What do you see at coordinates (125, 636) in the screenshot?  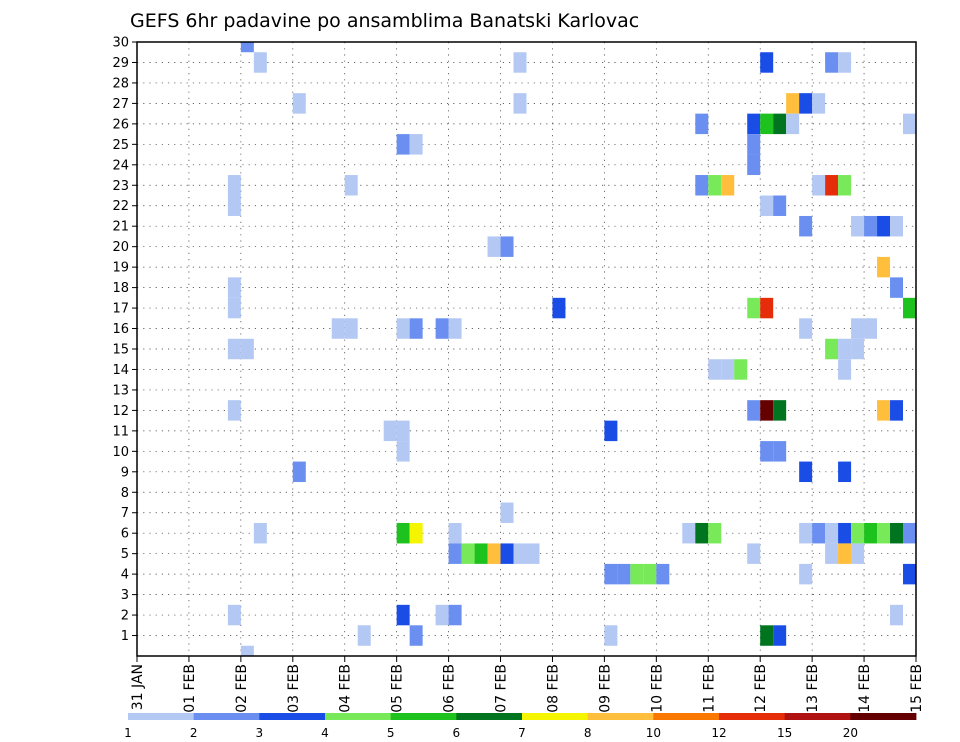 I see `y-tick-label: 1` at bounding box center [125, 636].